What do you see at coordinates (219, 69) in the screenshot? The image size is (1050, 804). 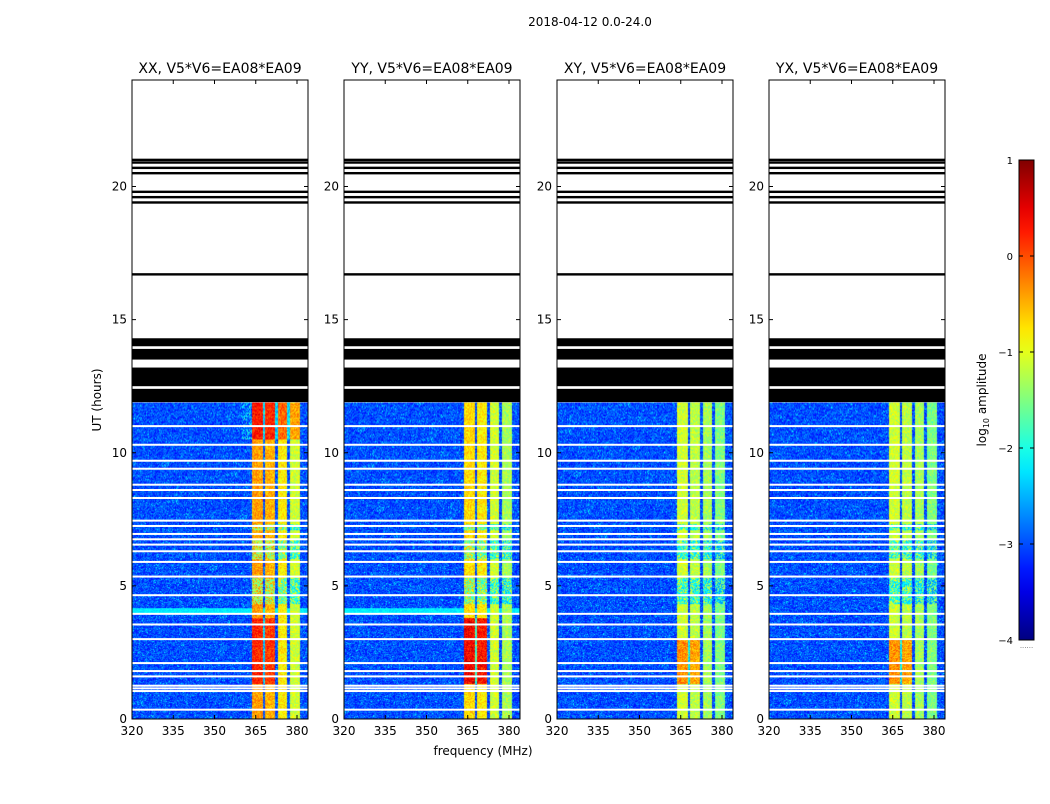 I see `panel-title: XX, V5*V6=EA08*EA09` at bounding box center [219, 69].